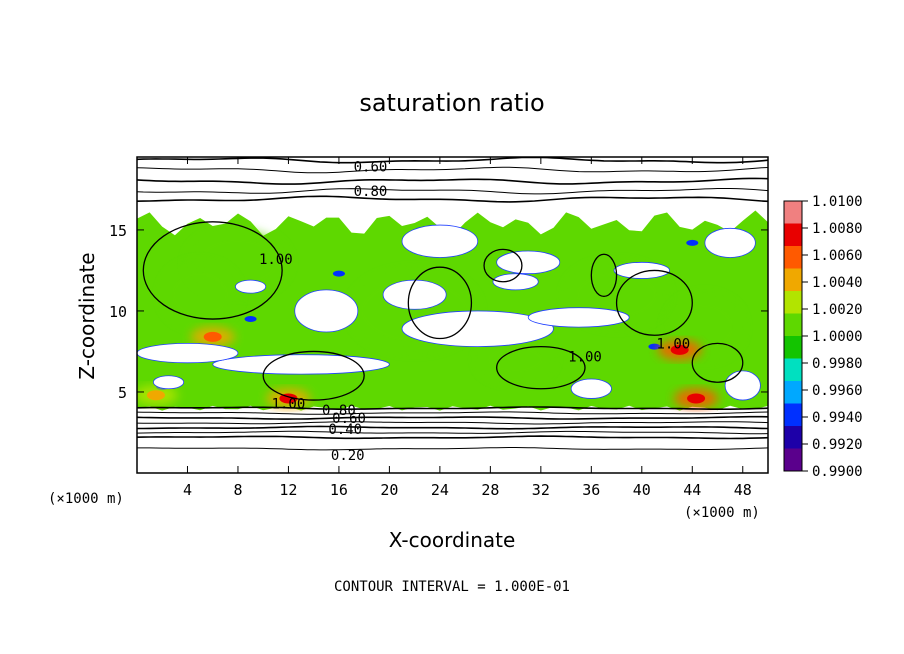  I want to click on colorbar-tick-label: 1.0040, so click(837, 283).